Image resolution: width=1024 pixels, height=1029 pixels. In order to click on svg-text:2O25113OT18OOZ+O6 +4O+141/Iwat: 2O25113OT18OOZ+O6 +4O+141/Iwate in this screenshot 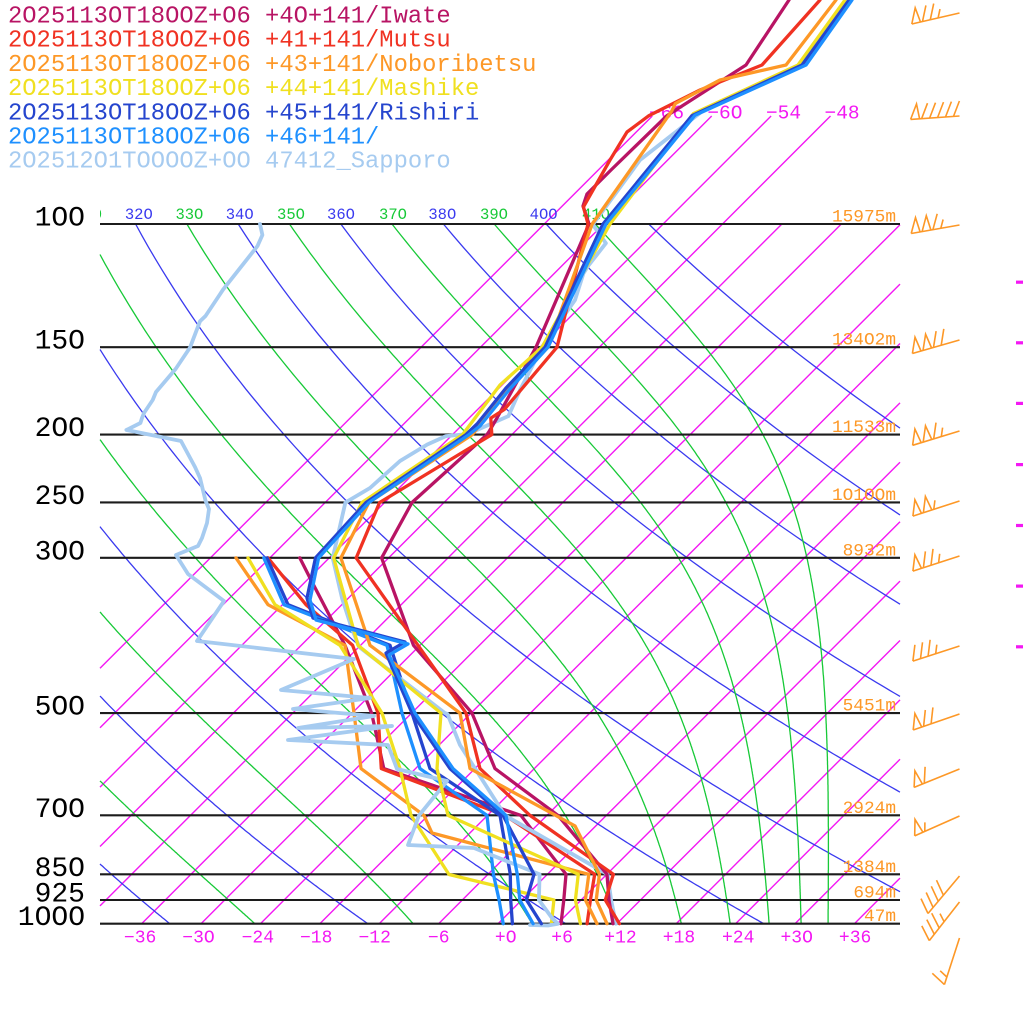, I will do `click(229, 17)`.